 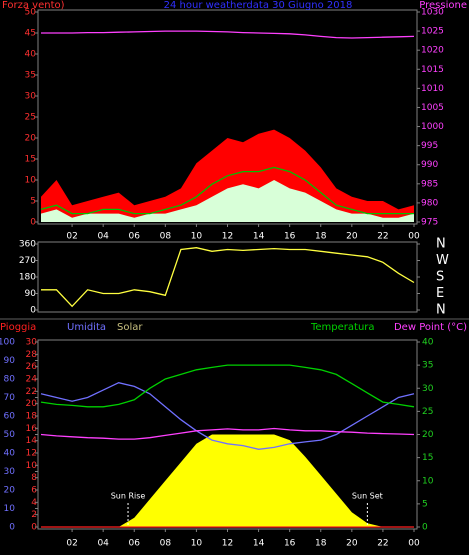 What do you see at coordinates (10, 380) in the screenshot?
I see `y3-tick-label: 80` at bounding box center [10, 380].